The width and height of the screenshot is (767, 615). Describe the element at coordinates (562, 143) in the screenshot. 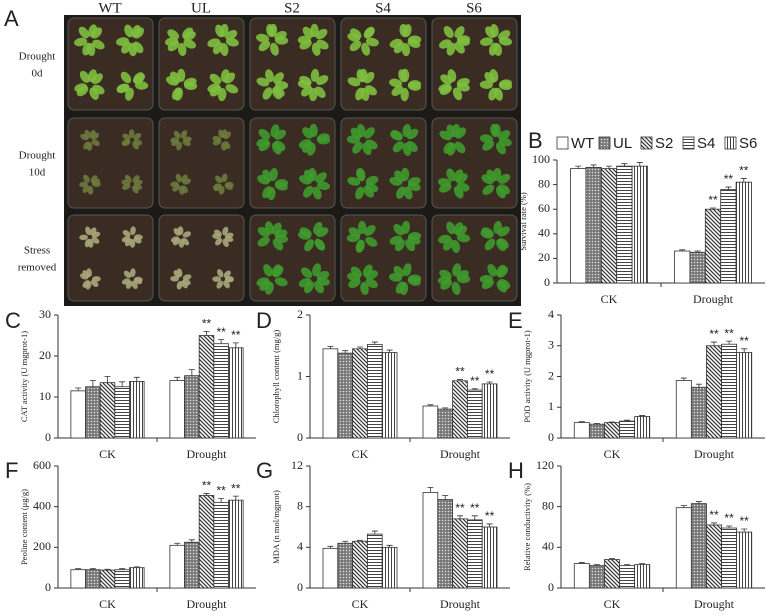

I see `legend-swatch` at that location.